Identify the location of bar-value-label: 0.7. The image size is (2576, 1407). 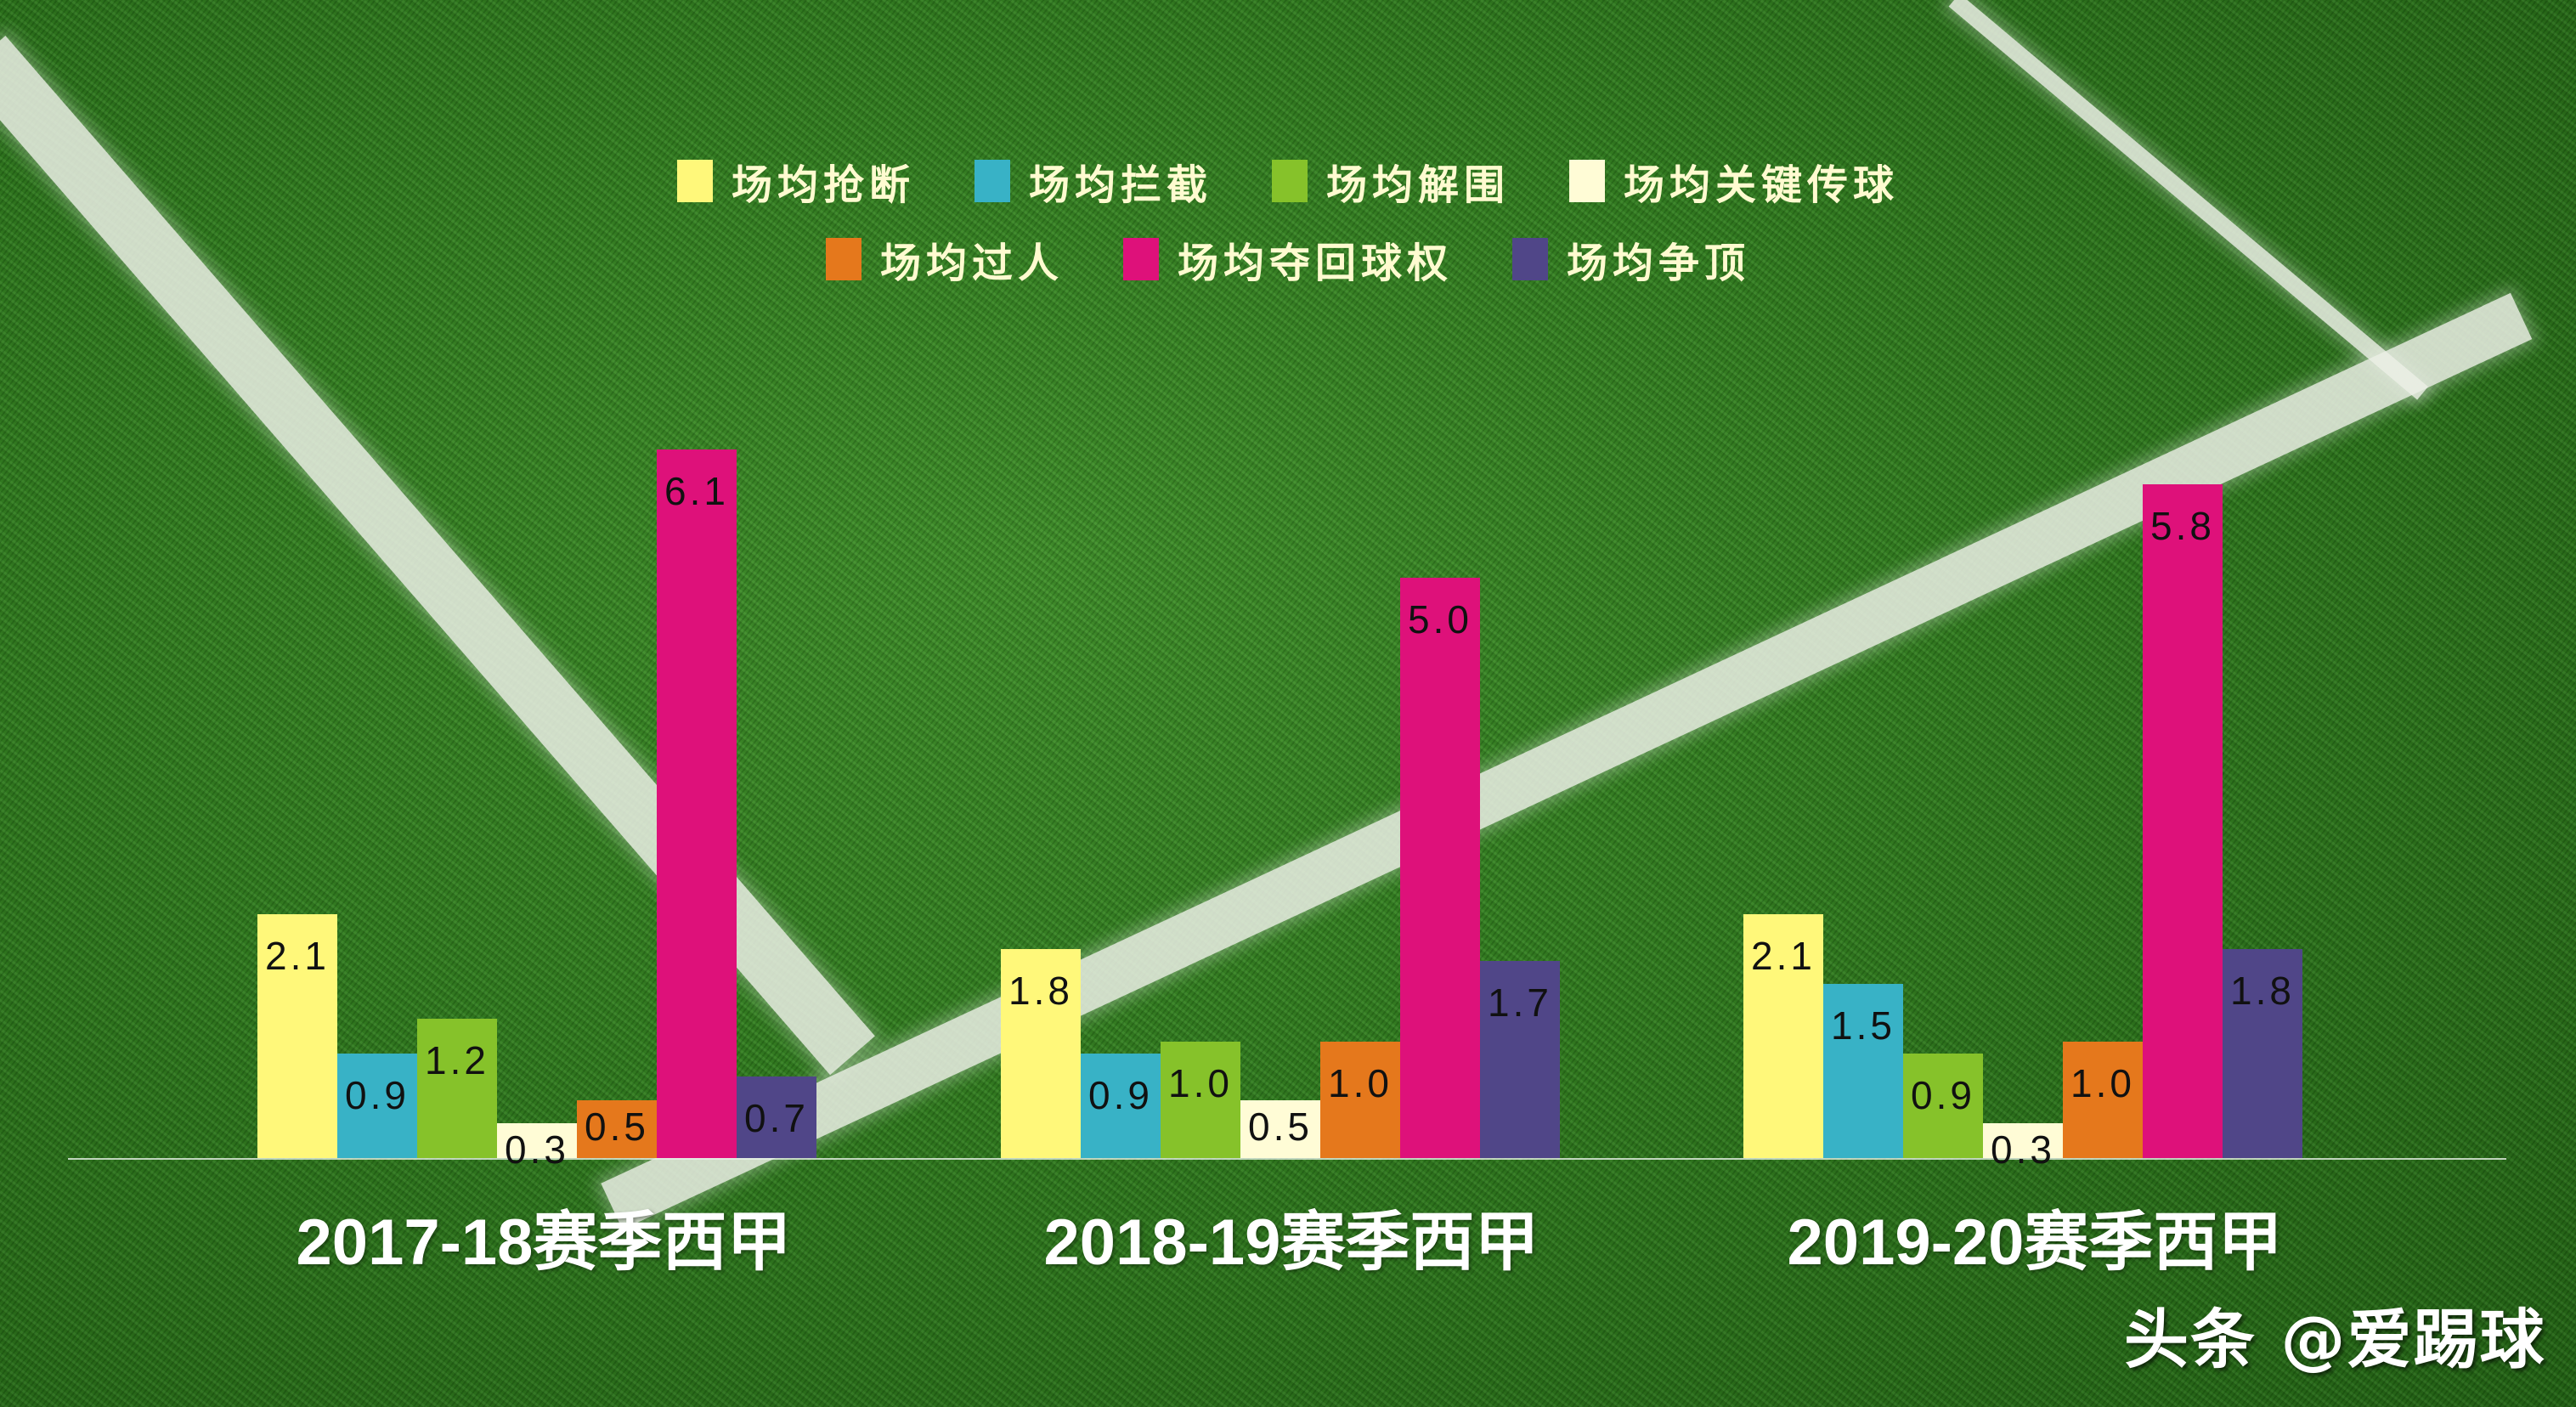
(776, 1118).